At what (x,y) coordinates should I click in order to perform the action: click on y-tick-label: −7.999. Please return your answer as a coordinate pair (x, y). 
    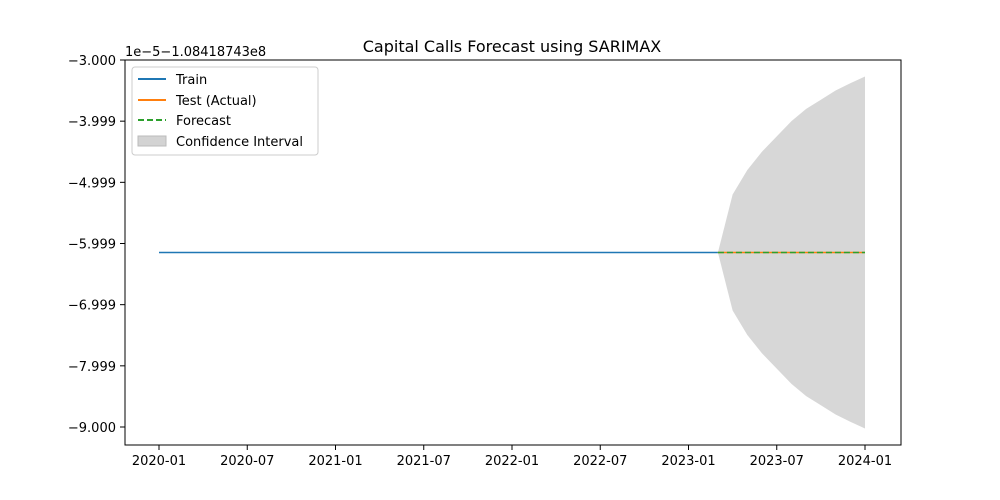
    Looking at the image, I should click on (92, 367).